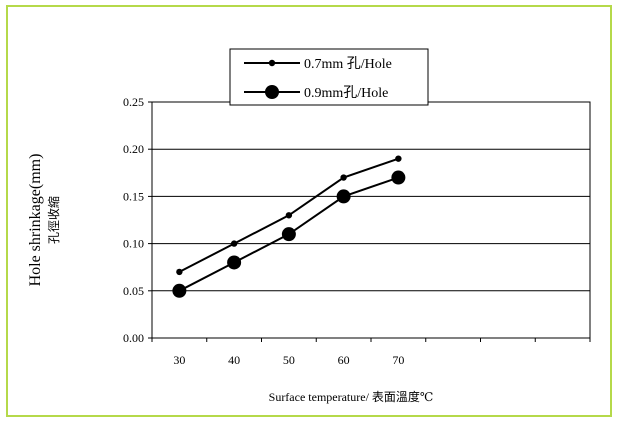 Image resolution: width=622 pixels, height=423 pixels. I want to click on series-layer, so click(289, 226).